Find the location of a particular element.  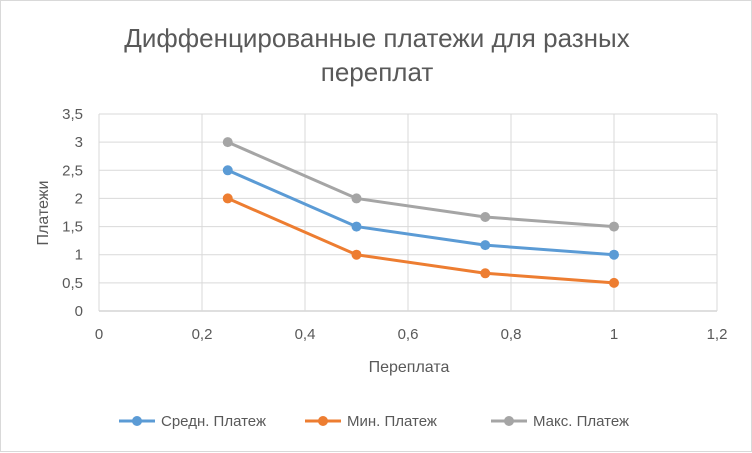

x-tick-label: 0,4 is located at coordinates (305, 334).